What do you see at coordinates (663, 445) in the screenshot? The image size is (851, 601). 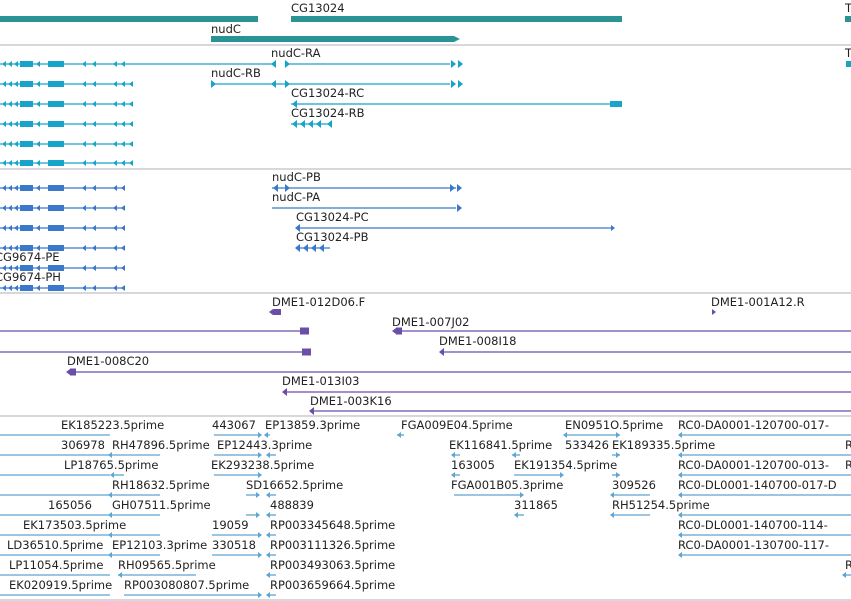 I see `est-label: EK189335.5prime` at bounding box center [663, 445].